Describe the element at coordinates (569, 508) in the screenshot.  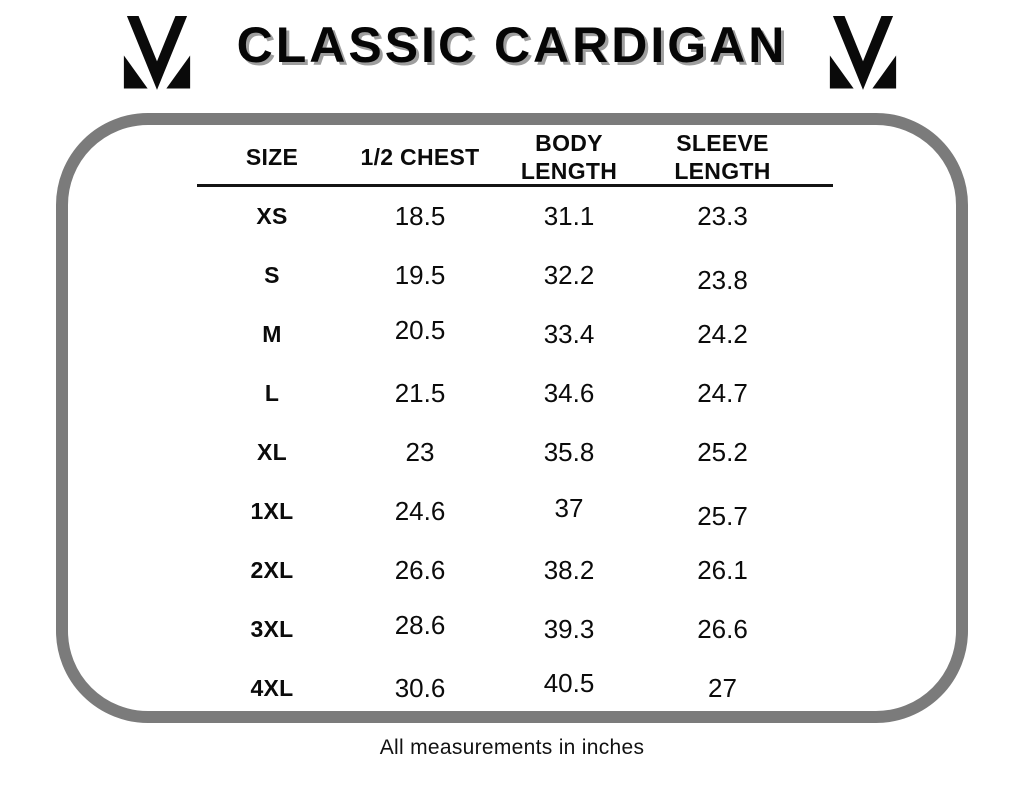
I see `measurement-value-cell: 37` at that location.